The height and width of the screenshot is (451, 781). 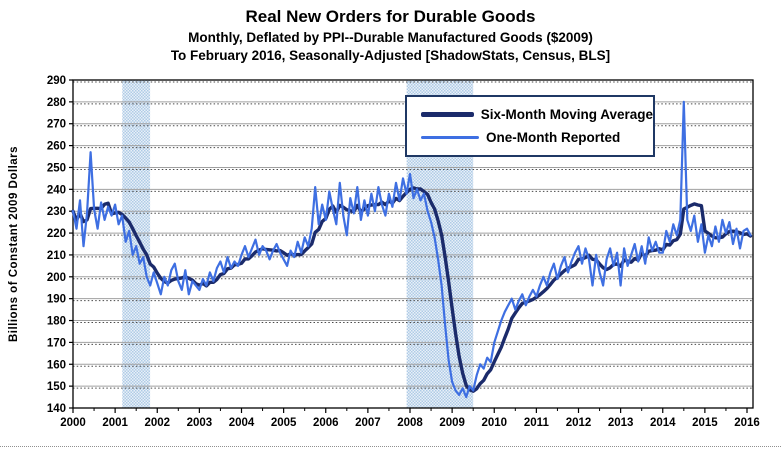 What do you see at coordinates (579, 423) in the screenshot?
I see `x-tick-label: 2012` at bounding box center [579, 423].